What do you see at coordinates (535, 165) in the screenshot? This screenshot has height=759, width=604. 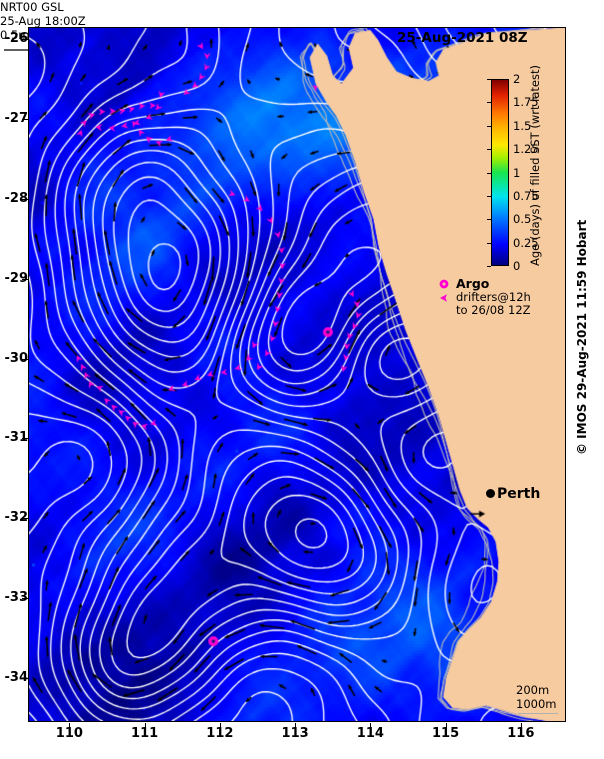 I see `colorbar-title: Age (days) of filled SST (wrt latest)` at bounding box center [535, 165].